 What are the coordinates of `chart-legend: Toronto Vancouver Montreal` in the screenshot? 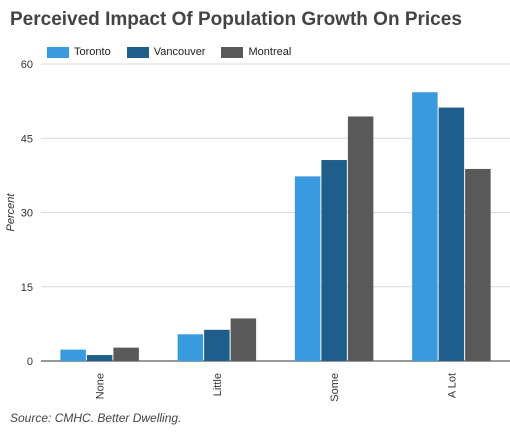 It's located at (169, 52).